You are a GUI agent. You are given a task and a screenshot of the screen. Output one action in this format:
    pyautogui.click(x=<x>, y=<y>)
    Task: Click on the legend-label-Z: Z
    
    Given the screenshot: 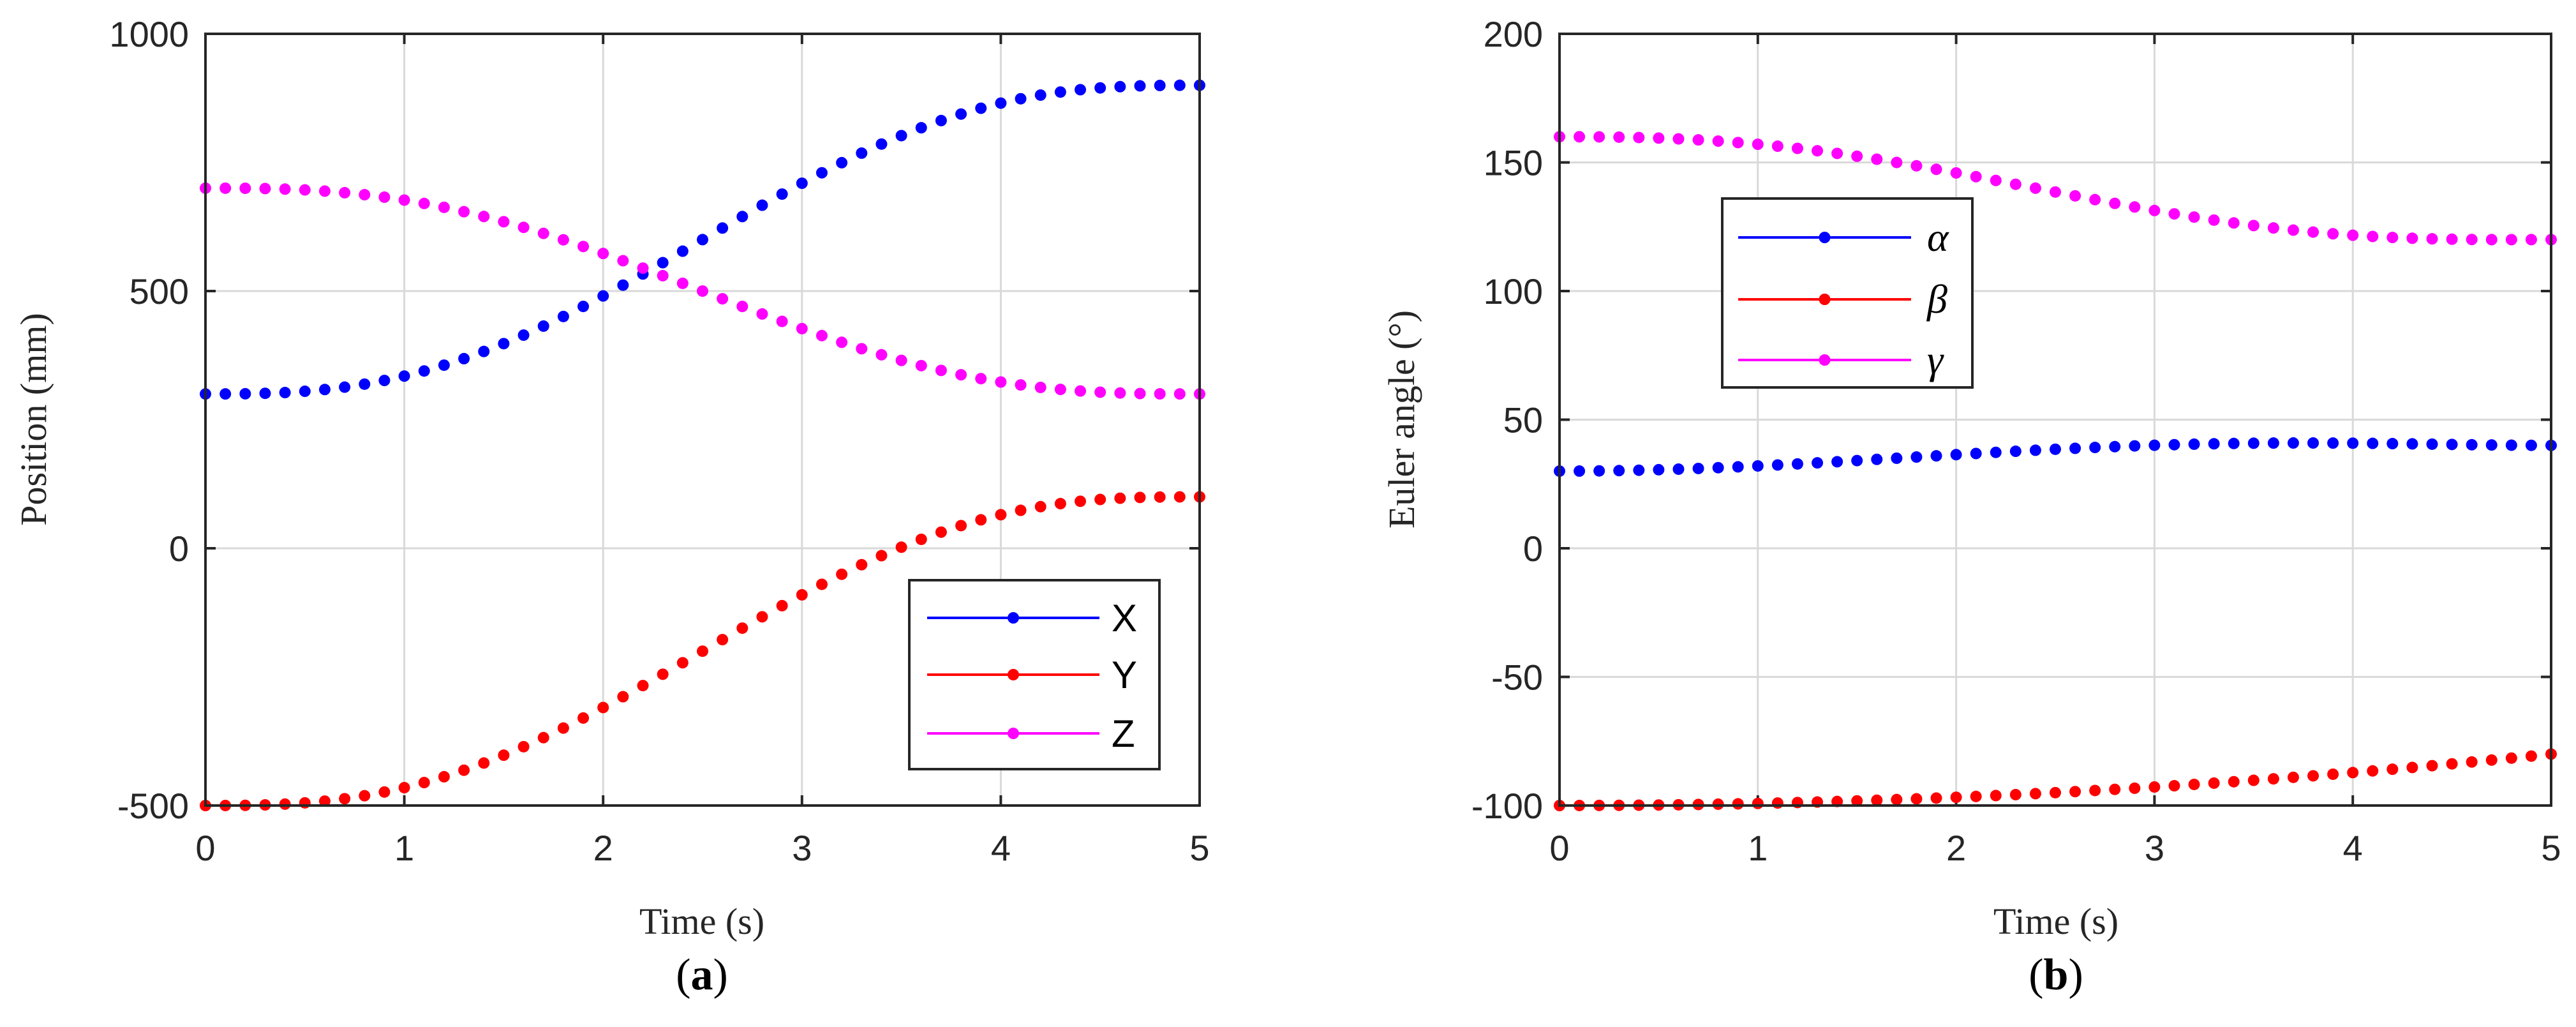 What is the action you would take?
    pyautogui.click(x=1123, y=733)
    